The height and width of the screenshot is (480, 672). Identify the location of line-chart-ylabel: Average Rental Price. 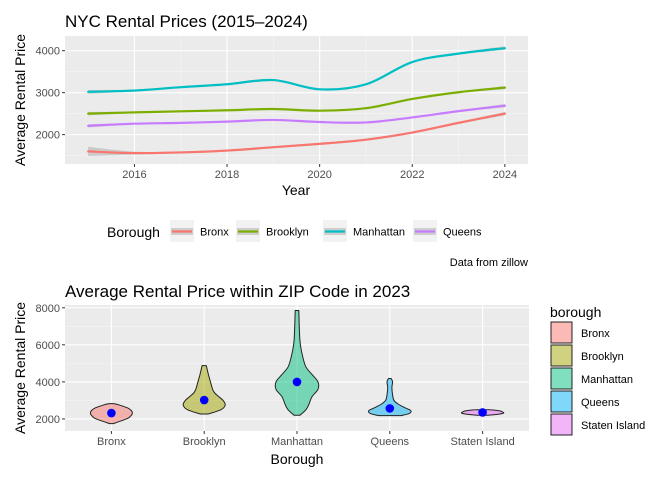
(20, 100).